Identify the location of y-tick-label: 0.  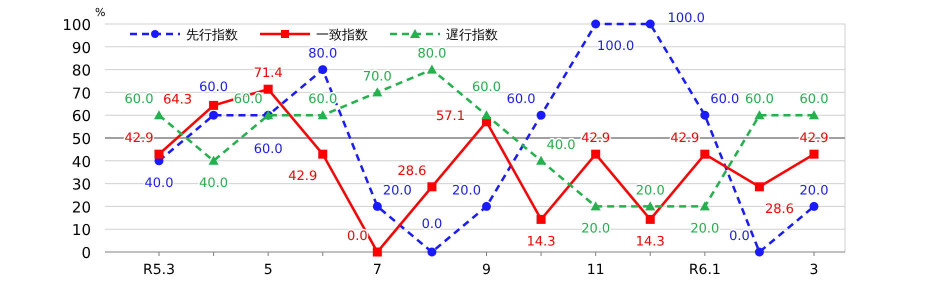
(86, 253).